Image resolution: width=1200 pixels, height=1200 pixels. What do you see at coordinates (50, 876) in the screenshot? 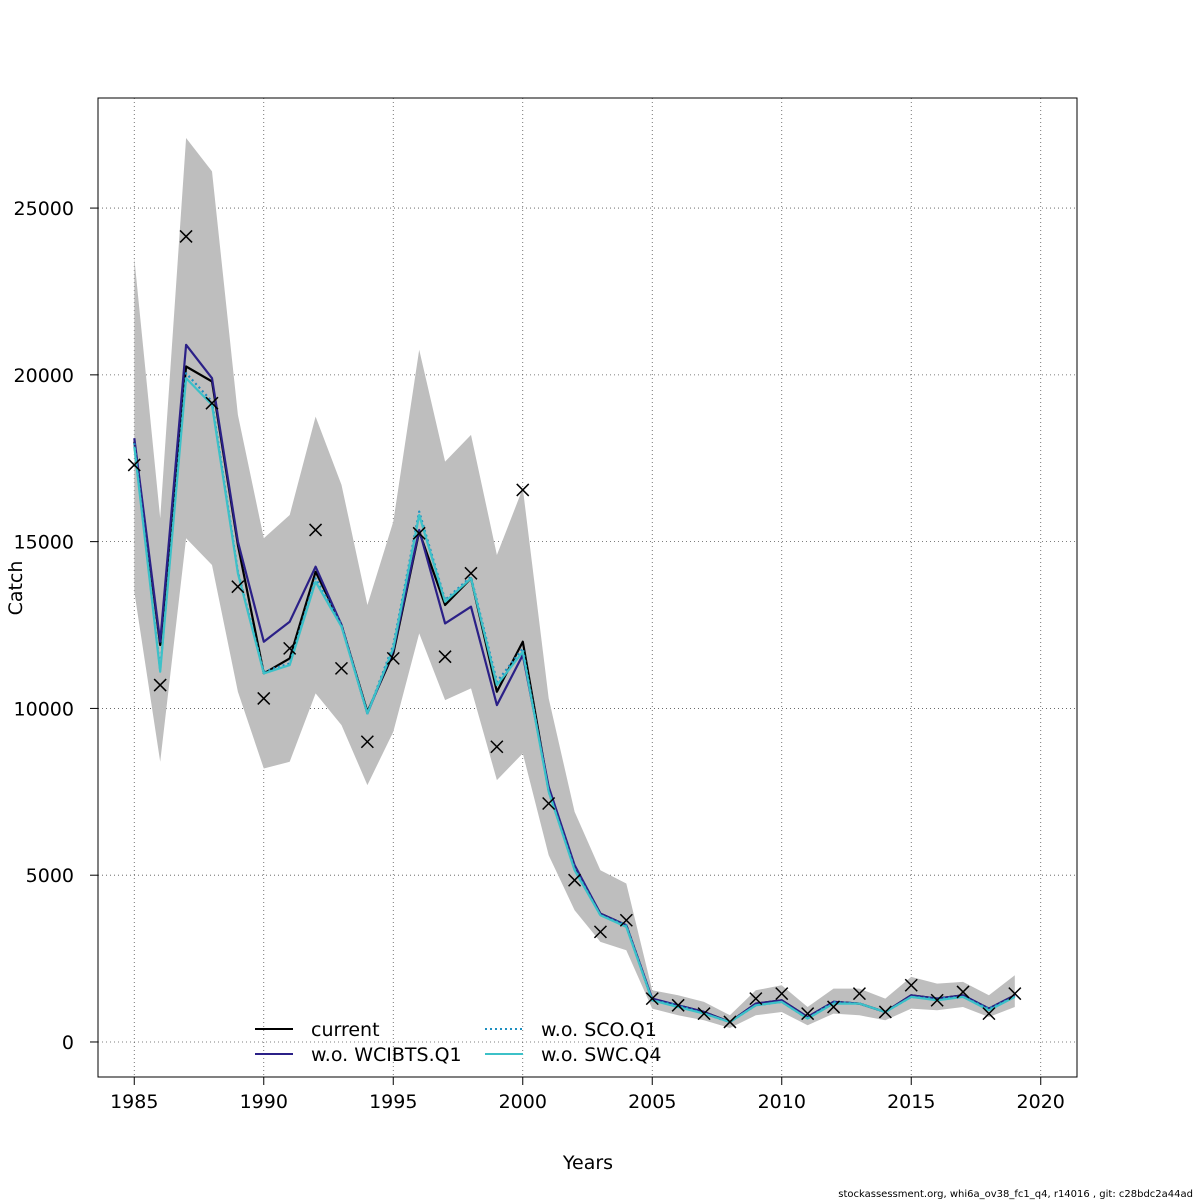
I see `y-tick-label: 5000` at bounding box center [50, 876].